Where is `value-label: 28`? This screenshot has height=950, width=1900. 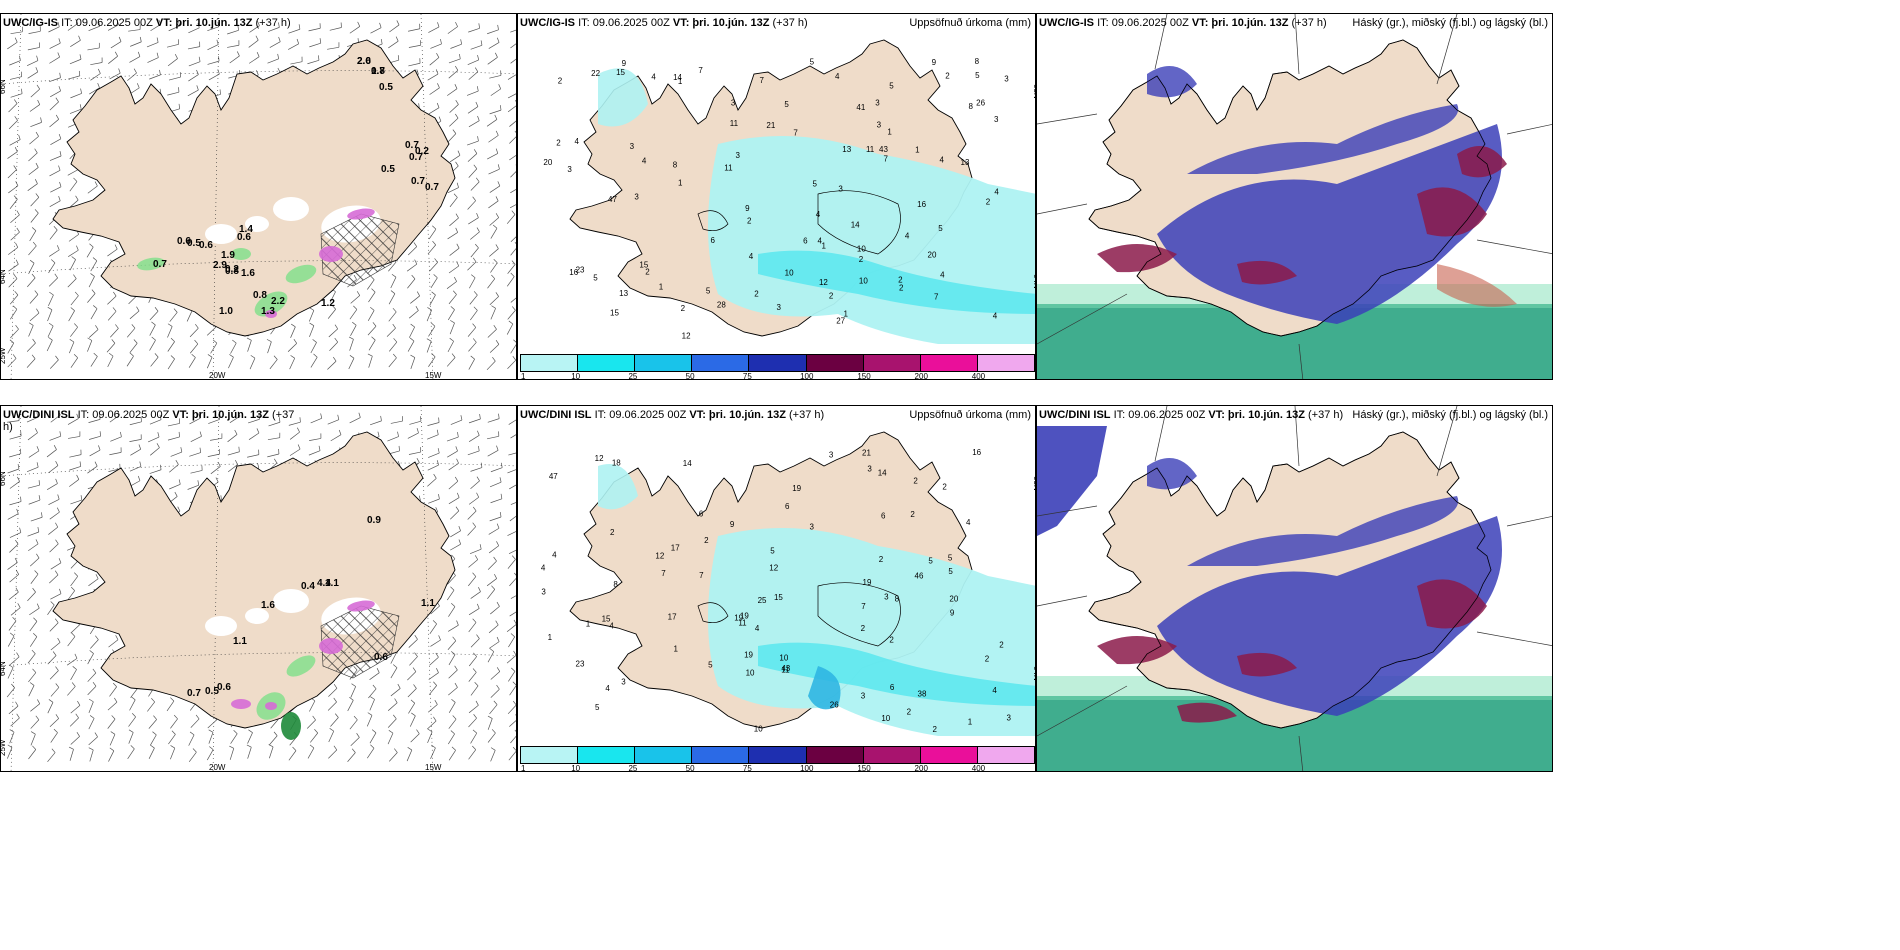 value-label: 28 is located at coordinates (721, 305).